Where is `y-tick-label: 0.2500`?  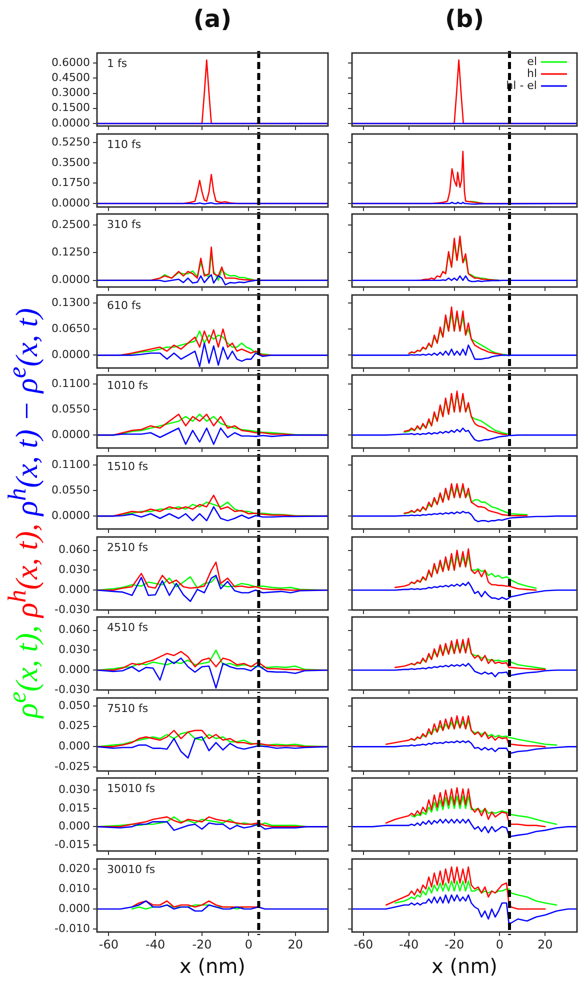
y-tick-label: 0.2500 is located at coordinates (71, 225).